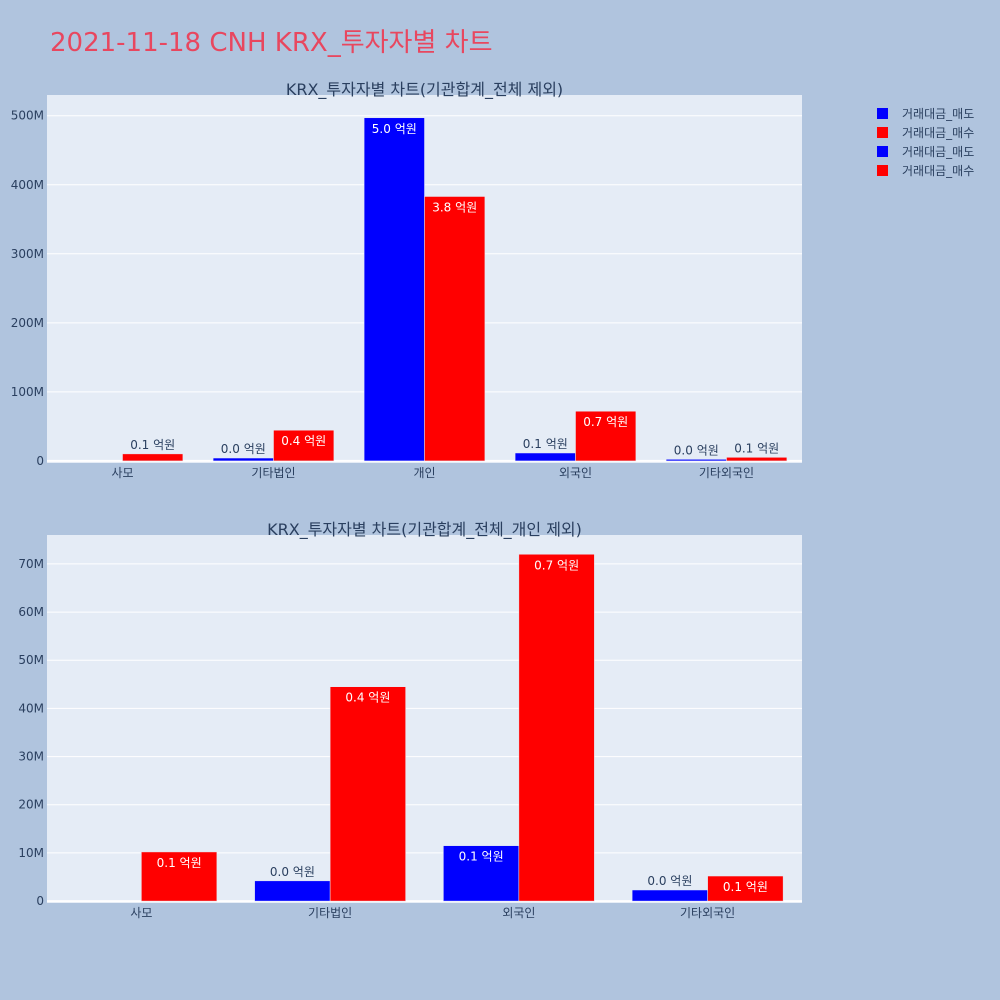  What do you see at coordinates (31, 805) in the screenshot?
I see `y-tick-label: 20M` at bounding box center [31, 805].